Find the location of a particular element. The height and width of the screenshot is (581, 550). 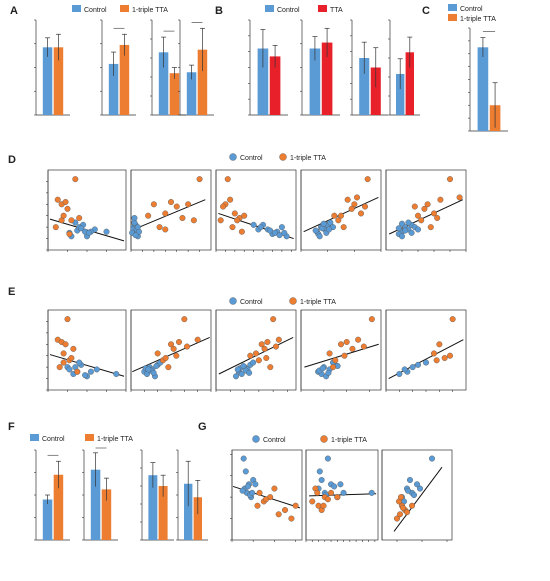

panel-label-e: E is located at coordinates (11, 292).